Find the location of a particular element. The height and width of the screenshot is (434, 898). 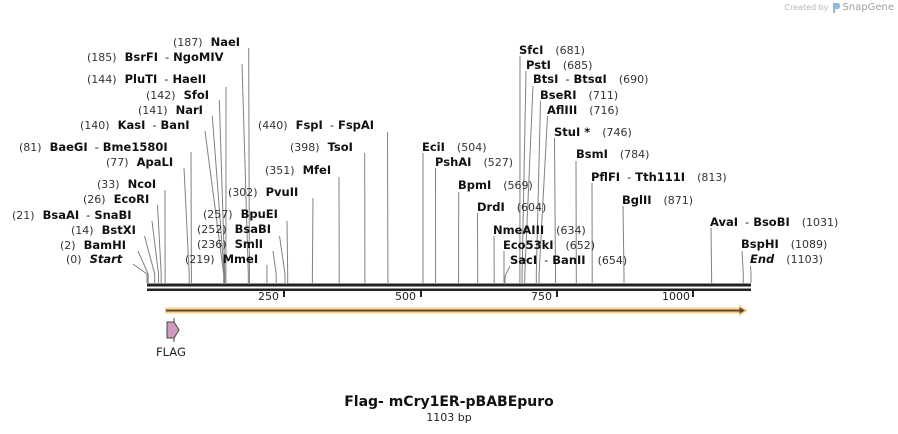

site-label-stui: StuI * (746) is located at coordinates (593, 132).